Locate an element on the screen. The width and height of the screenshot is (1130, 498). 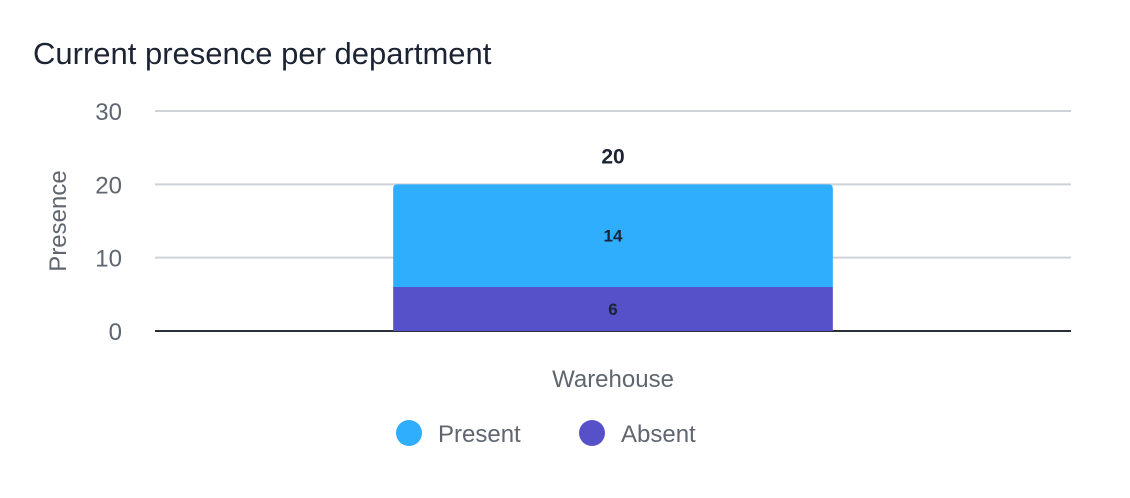
legend-swatch-present is located at coordinates (409, 433).